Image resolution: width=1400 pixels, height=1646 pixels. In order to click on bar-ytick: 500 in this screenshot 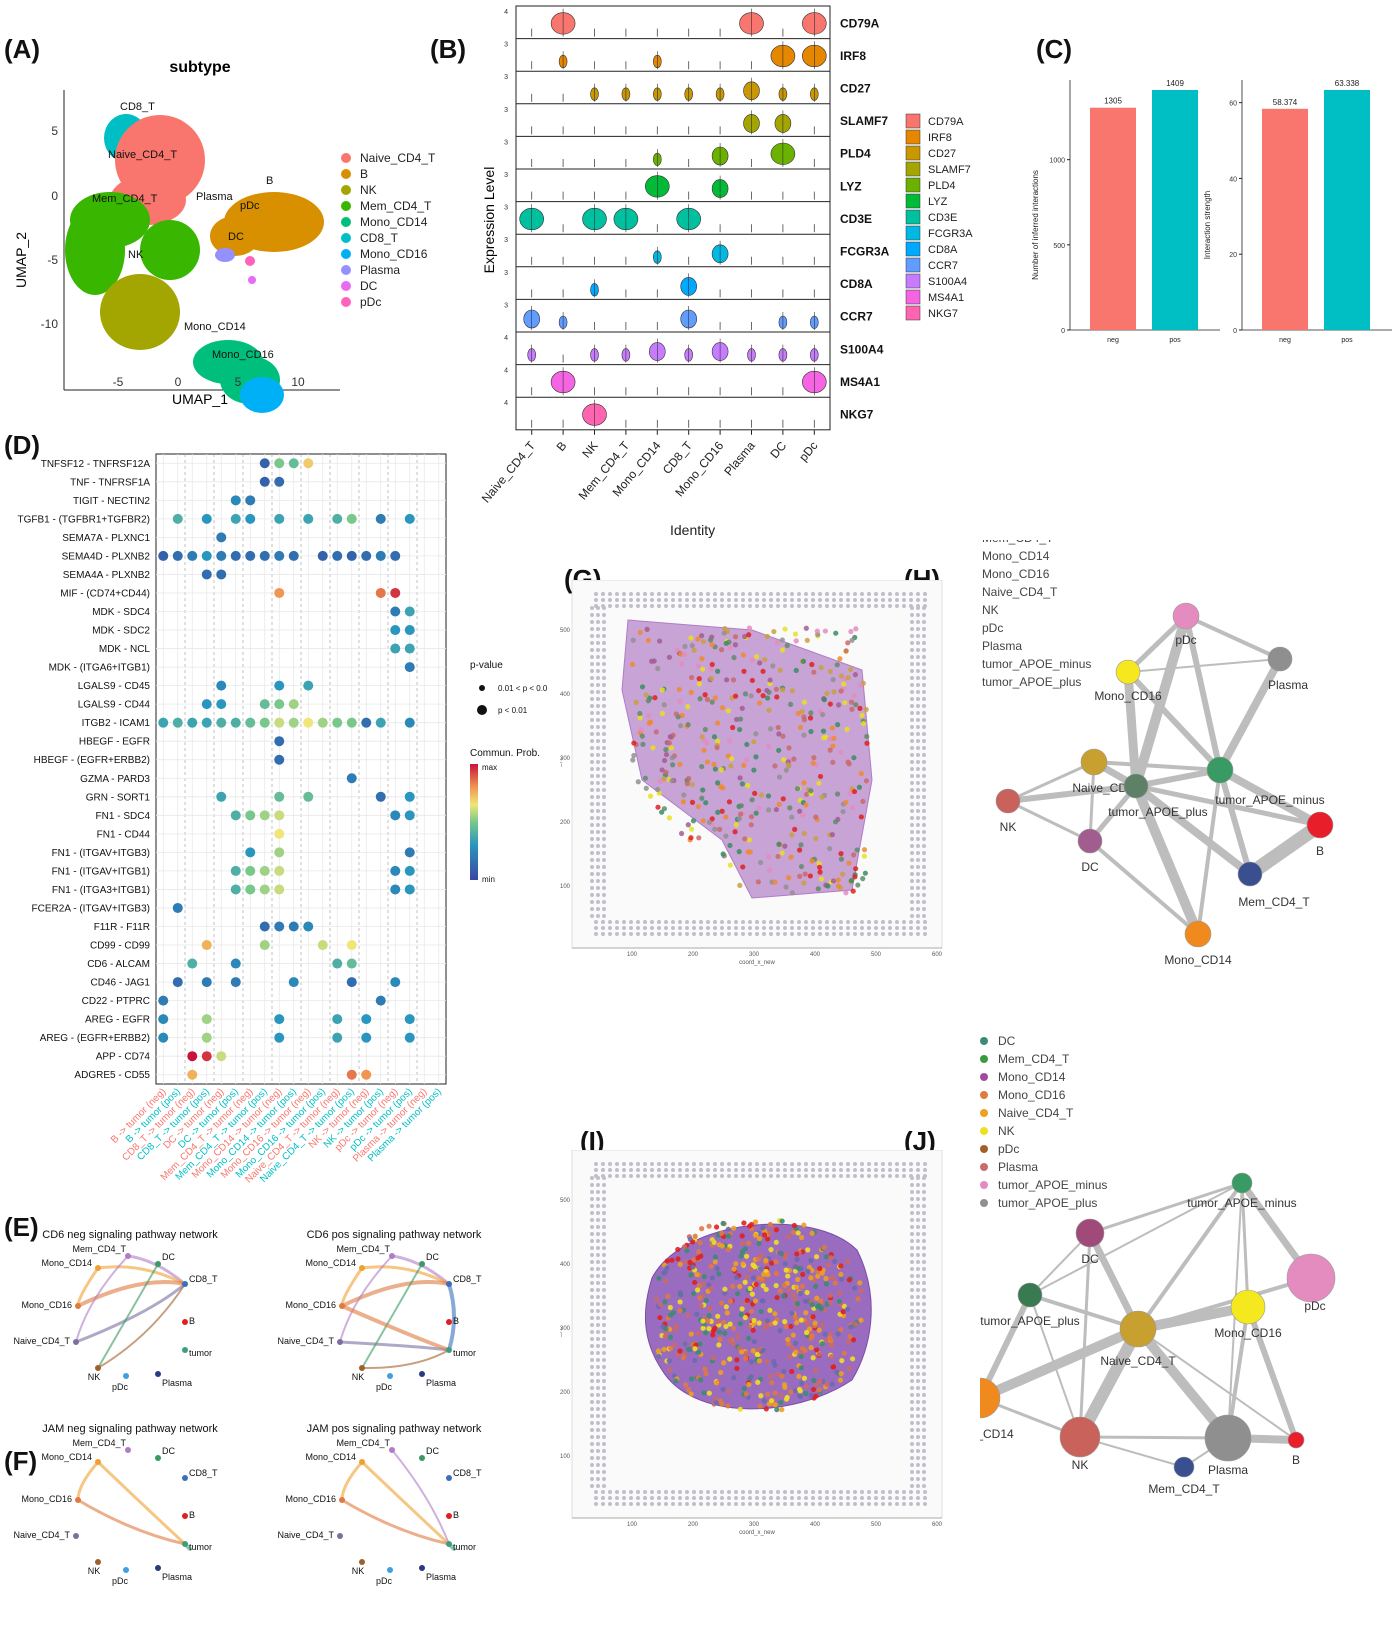, I will do `click(1059, 246)`.